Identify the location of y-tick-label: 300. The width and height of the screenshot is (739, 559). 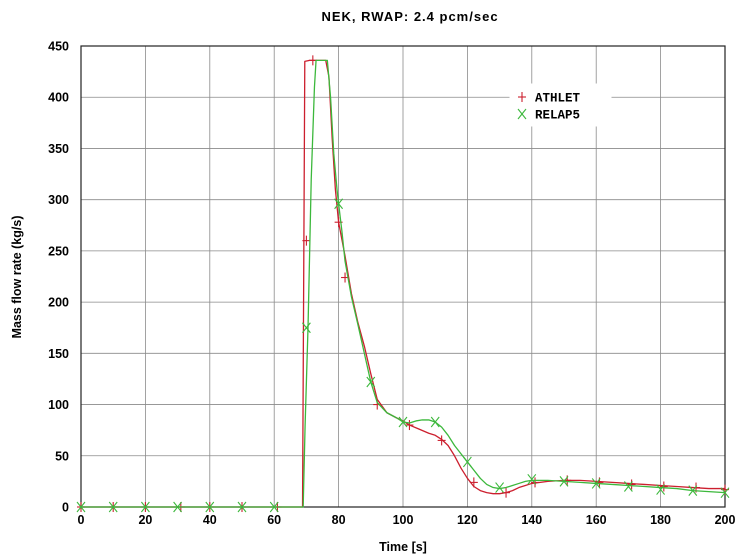
(58, 200).